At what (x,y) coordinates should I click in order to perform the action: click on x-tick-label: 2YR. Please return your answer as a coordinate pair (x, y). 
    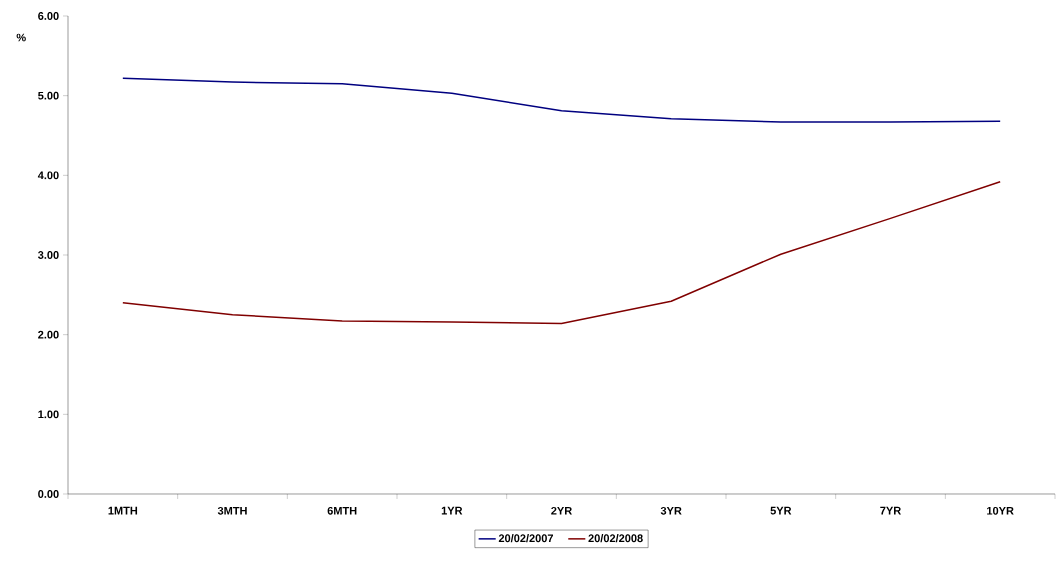
    Looking at the image, I should click on (561, 510).